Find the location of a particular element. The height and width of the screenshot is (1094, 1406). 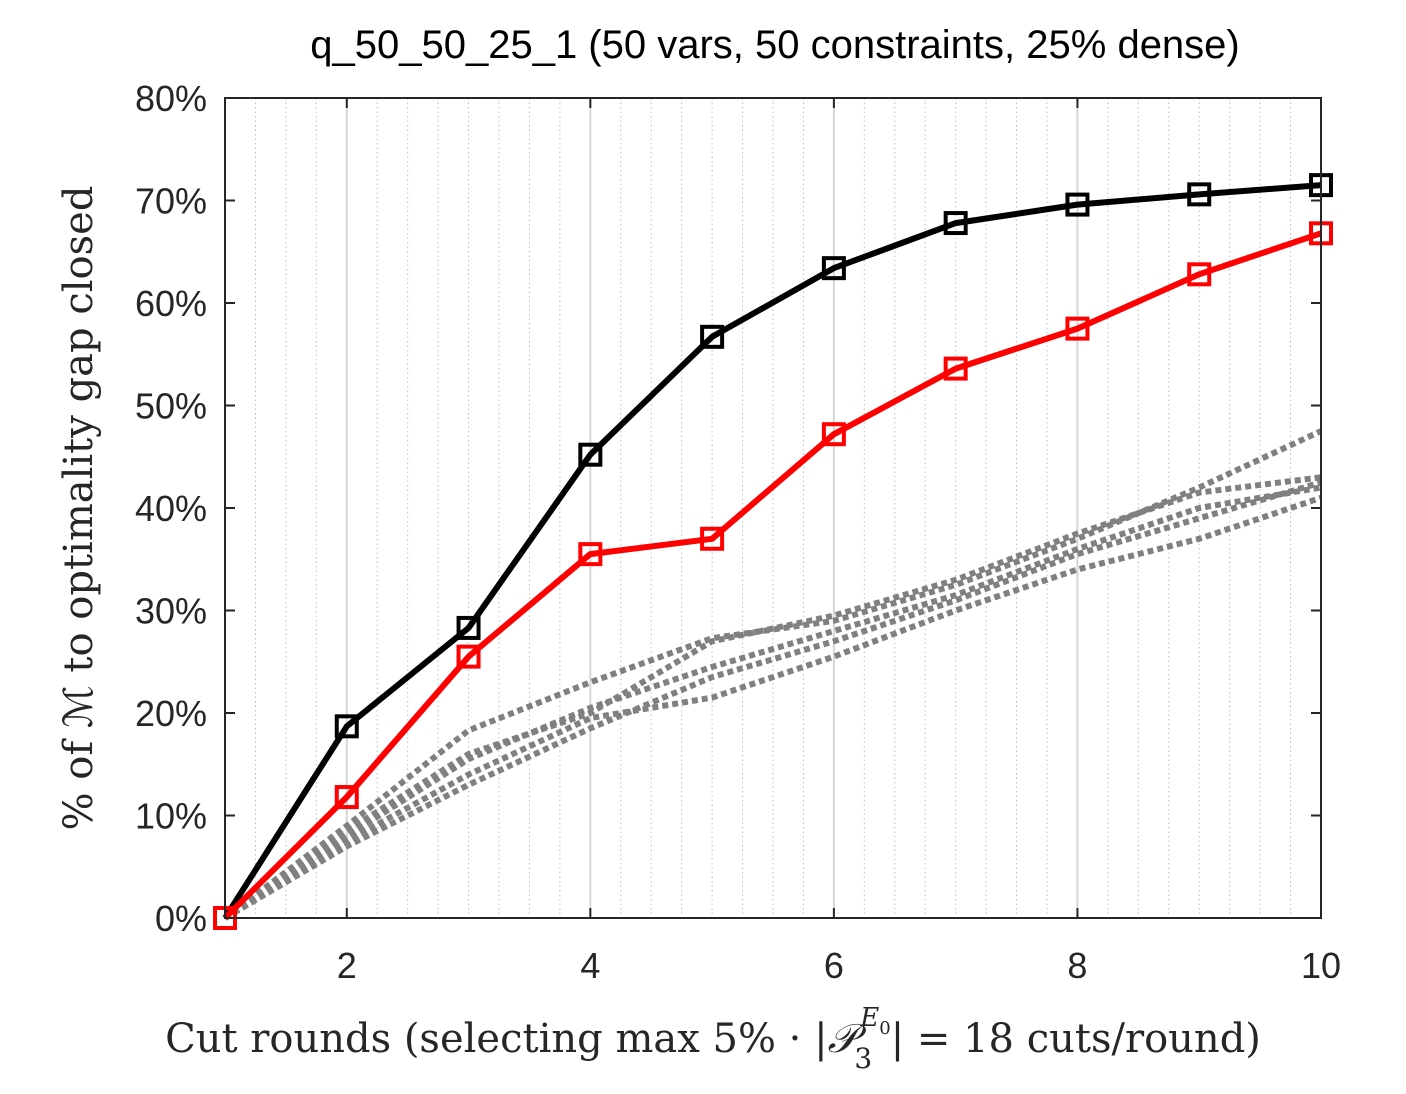

y-tick-label: 40% is located at coordinates (171, 508).